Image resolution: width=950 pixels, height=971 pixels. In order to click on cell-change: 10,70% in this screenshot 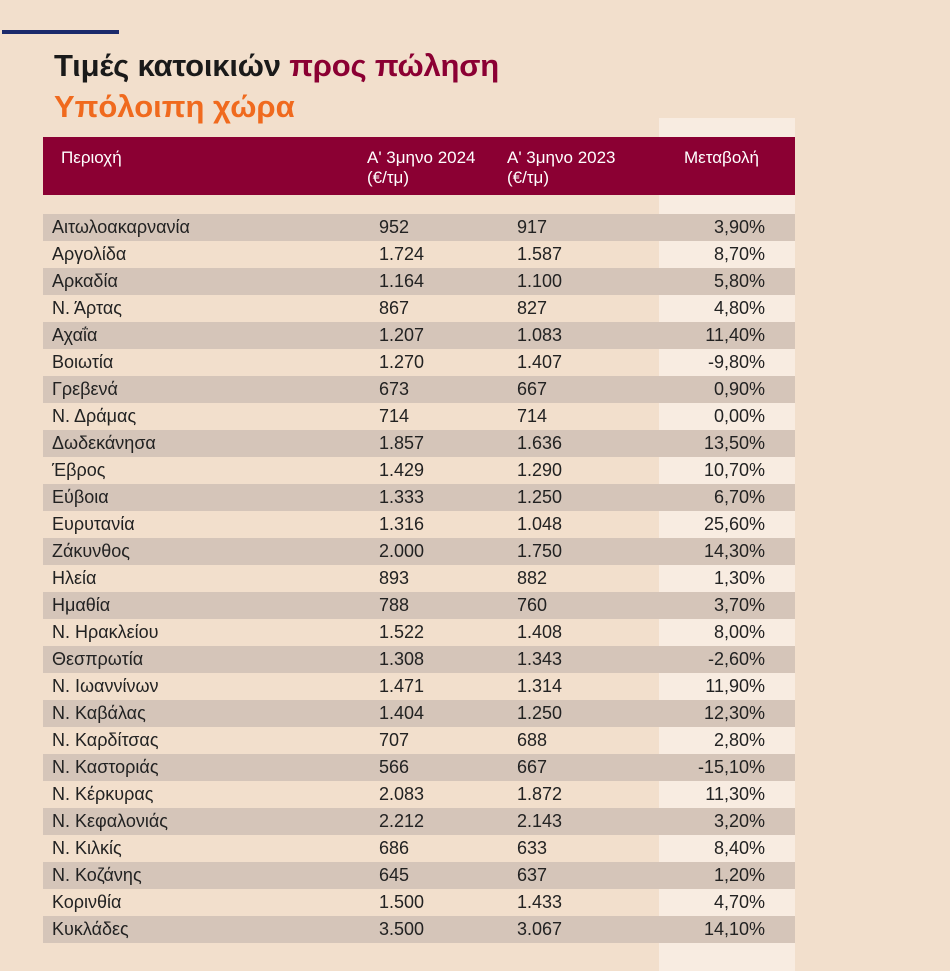, I will do `click(734, 470)`.